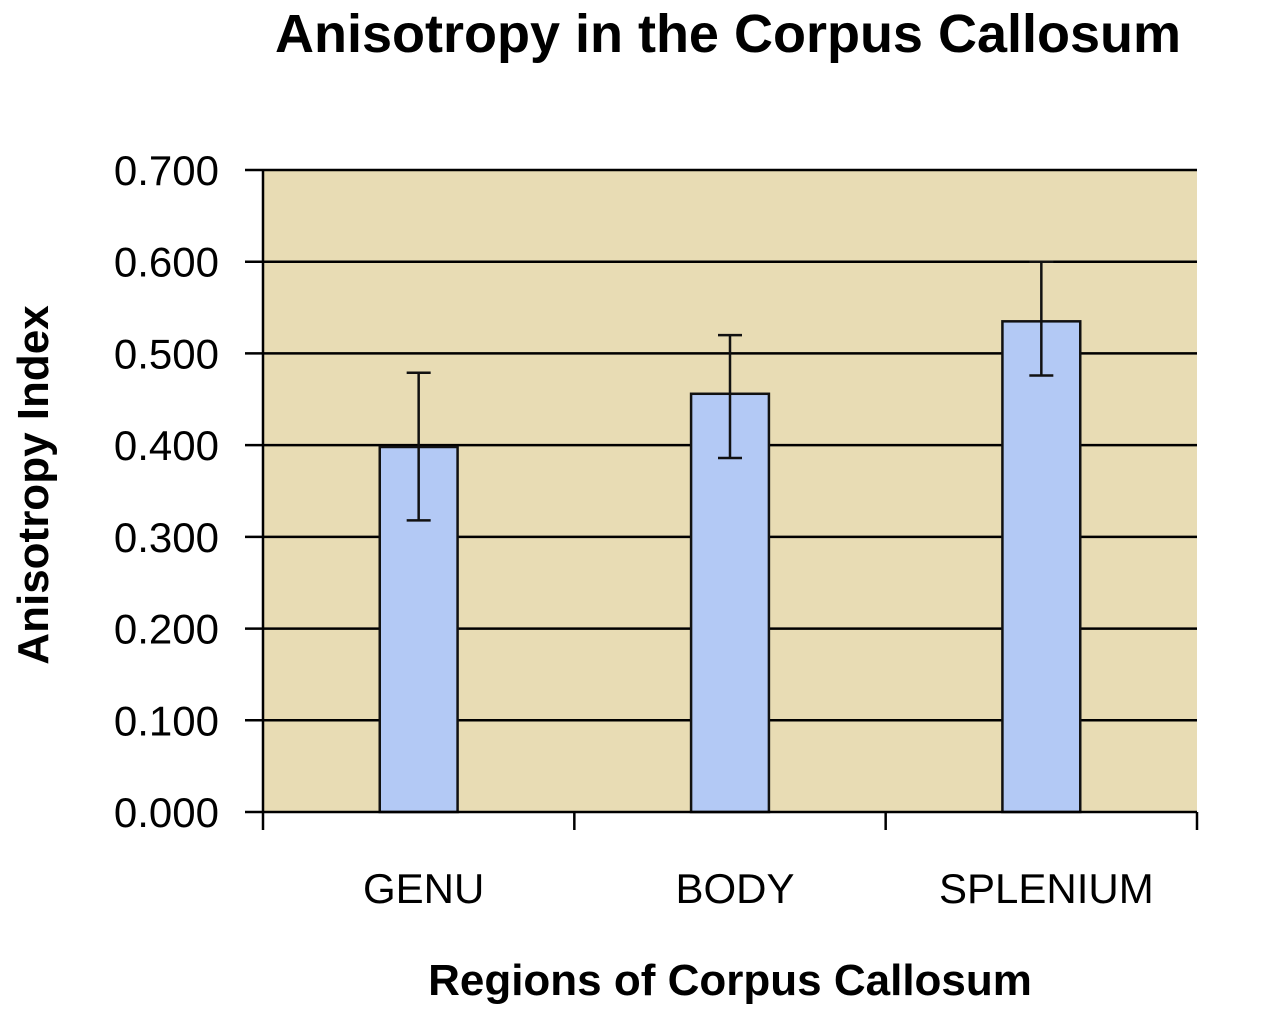 The image size is (1280, 1012). I want to click on y-tick-label: 0.100, so click(166, 720).